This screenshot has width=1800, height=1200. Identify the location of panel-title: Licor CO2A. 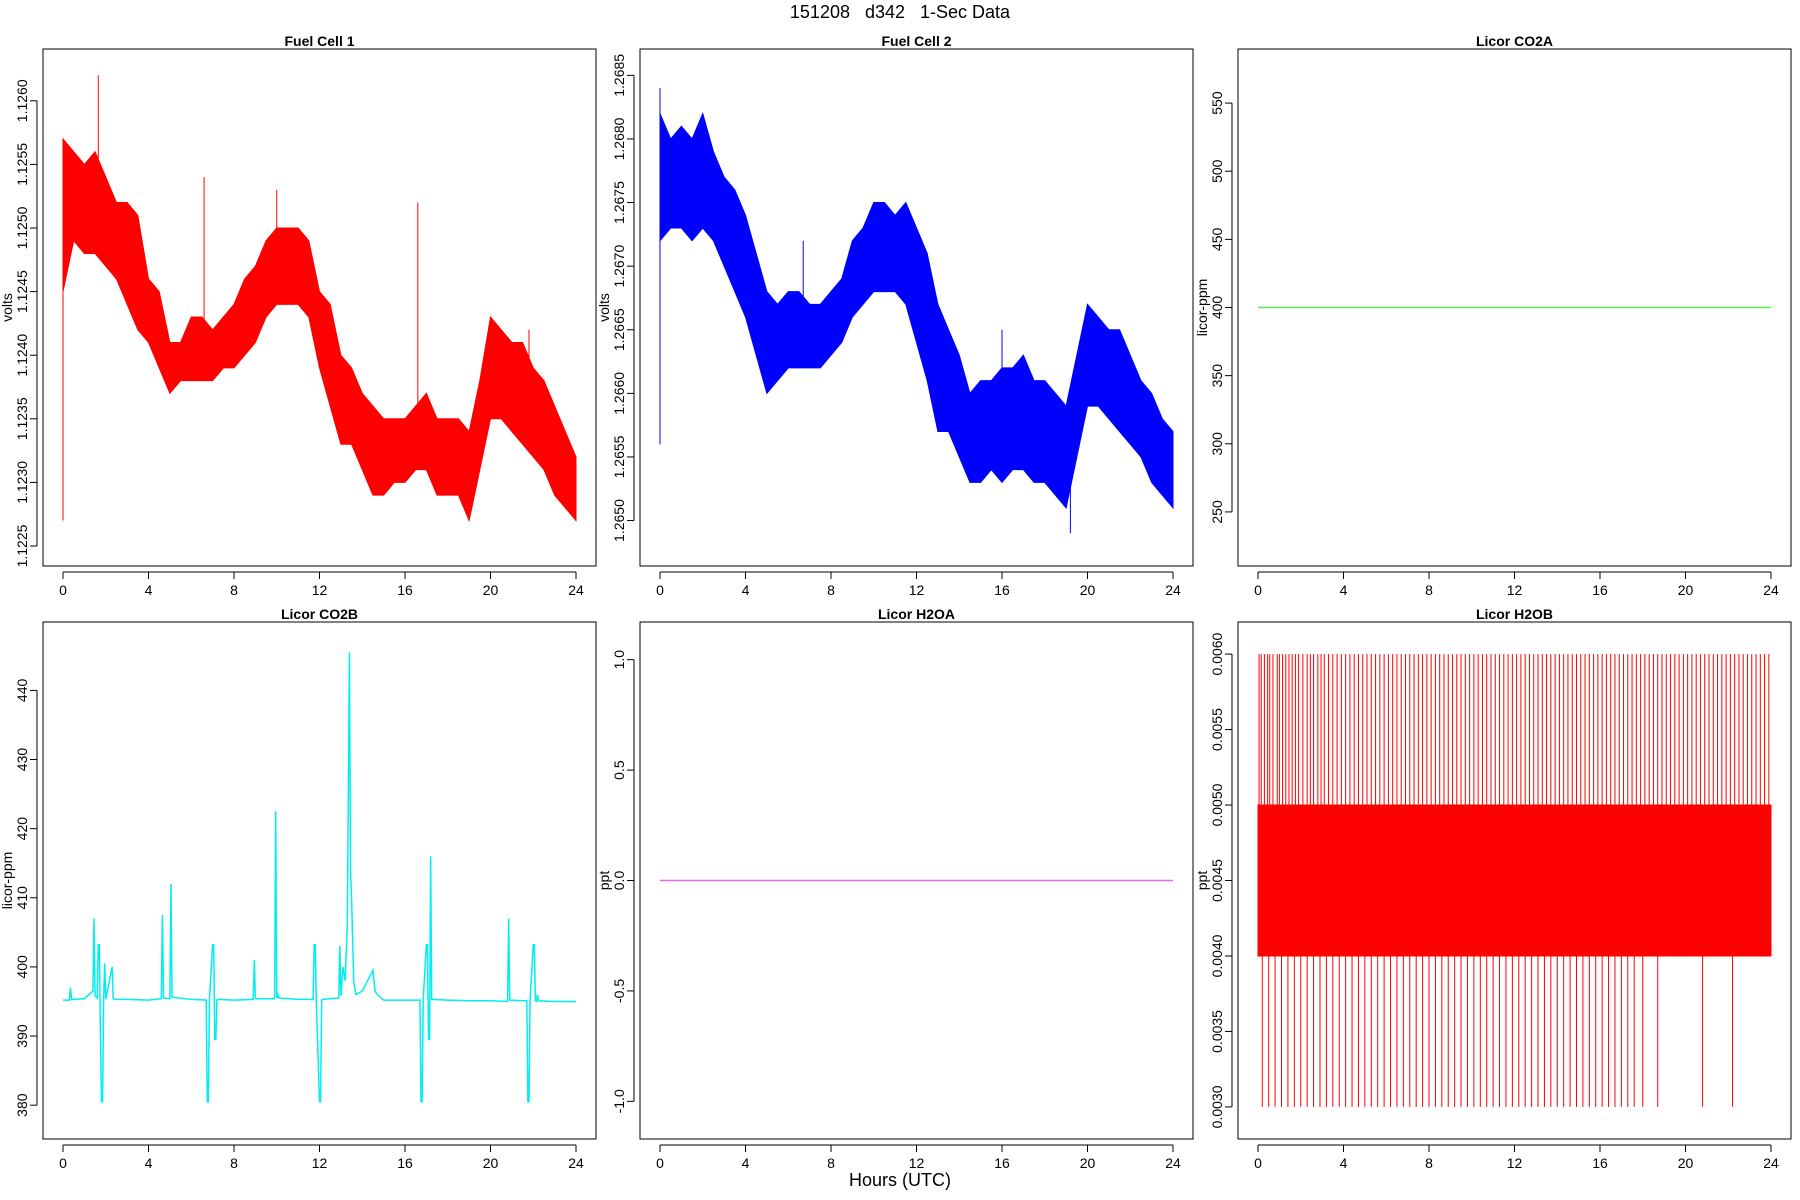
(1514, 41).